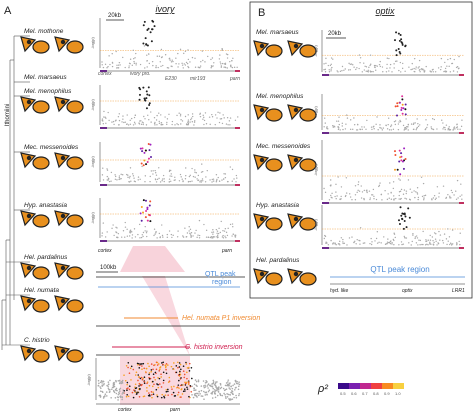  Describe the element at coordinates (41, 290) in the screenshot. I see `species-label: Hel. numata` at that location.